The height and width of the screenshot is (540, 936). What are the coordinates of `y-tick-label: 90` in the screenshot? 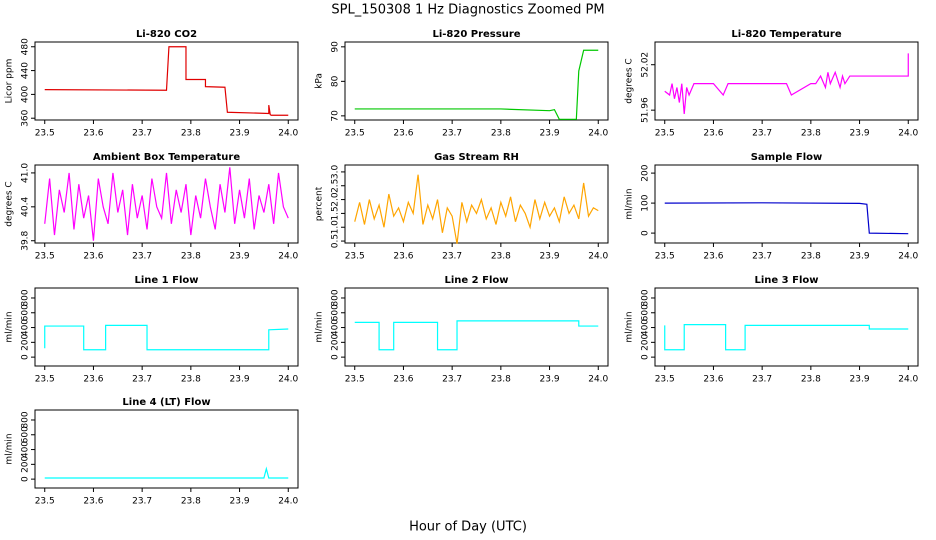 It's located at (336, 47).